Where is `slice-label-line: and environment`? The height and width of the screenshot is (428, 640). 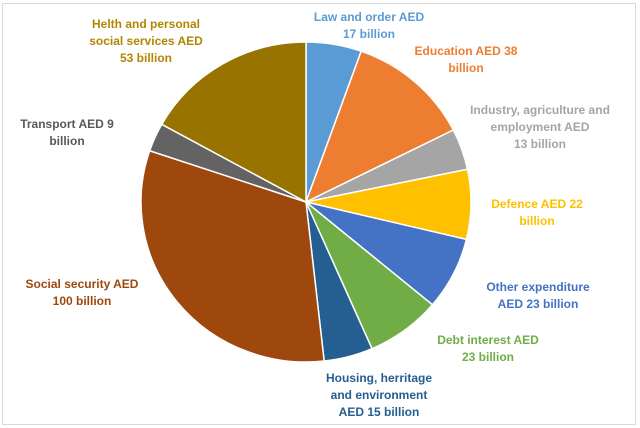
slice-label-line: and environment is located at coordinates (379, 395).